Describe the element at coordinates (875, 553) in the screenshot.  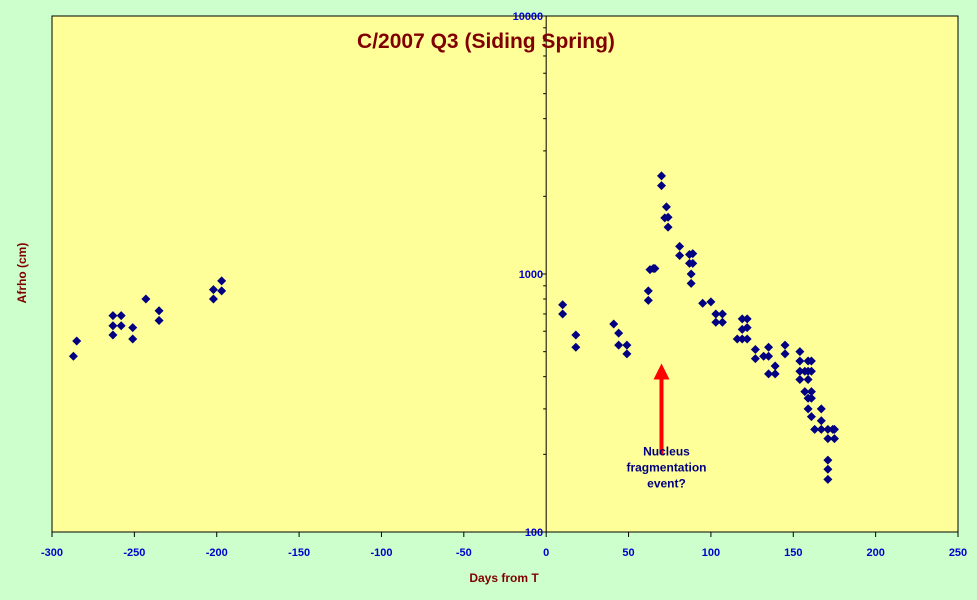
I see `x-tick-label: 200` at that location.